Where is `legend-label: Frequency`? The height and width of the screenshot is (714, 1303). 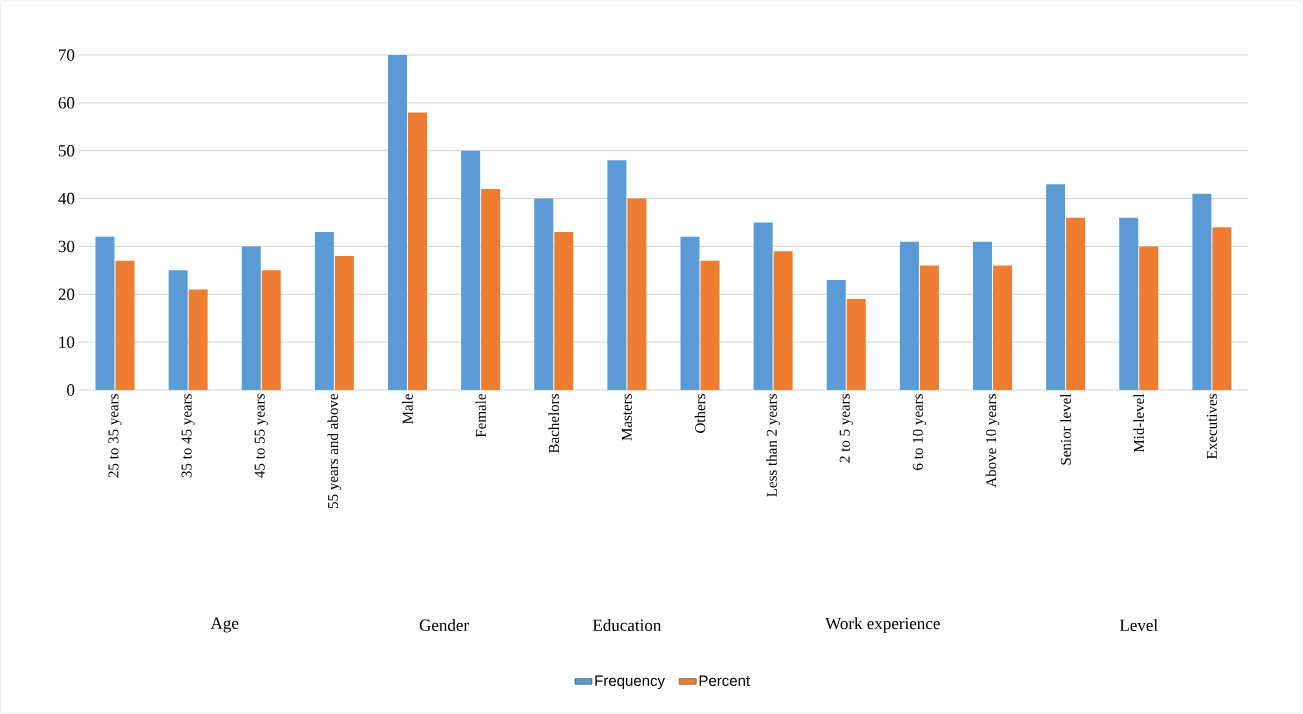 legend-label: Frequency is located at coordinates (630, 682).